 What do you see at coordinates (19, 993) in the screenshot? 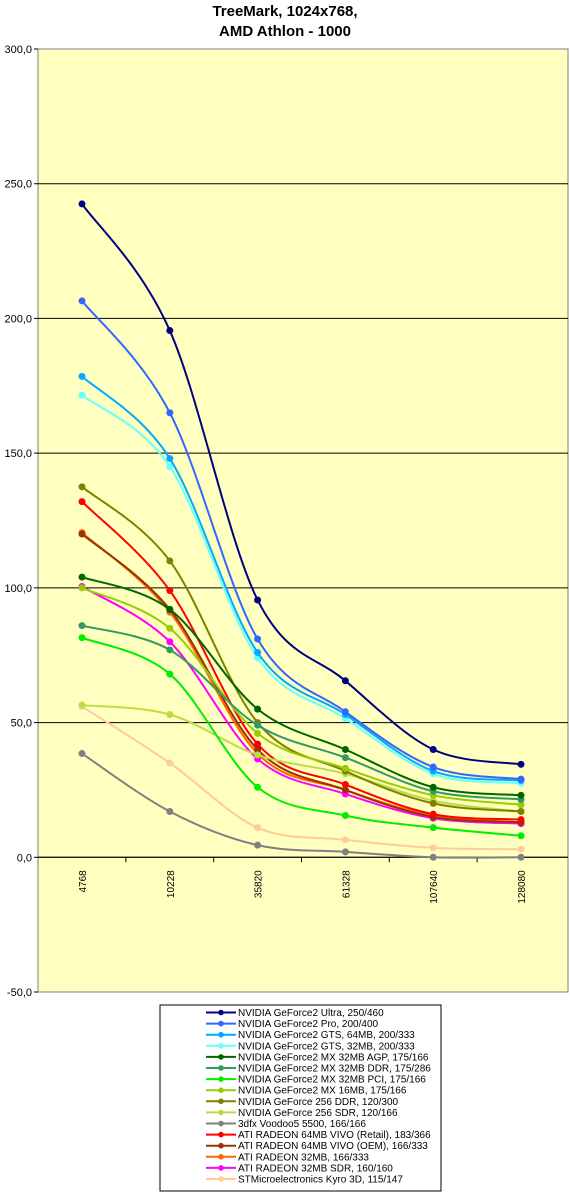
I see `y-tick-label: -50,0` at bounding box center [19, 993].